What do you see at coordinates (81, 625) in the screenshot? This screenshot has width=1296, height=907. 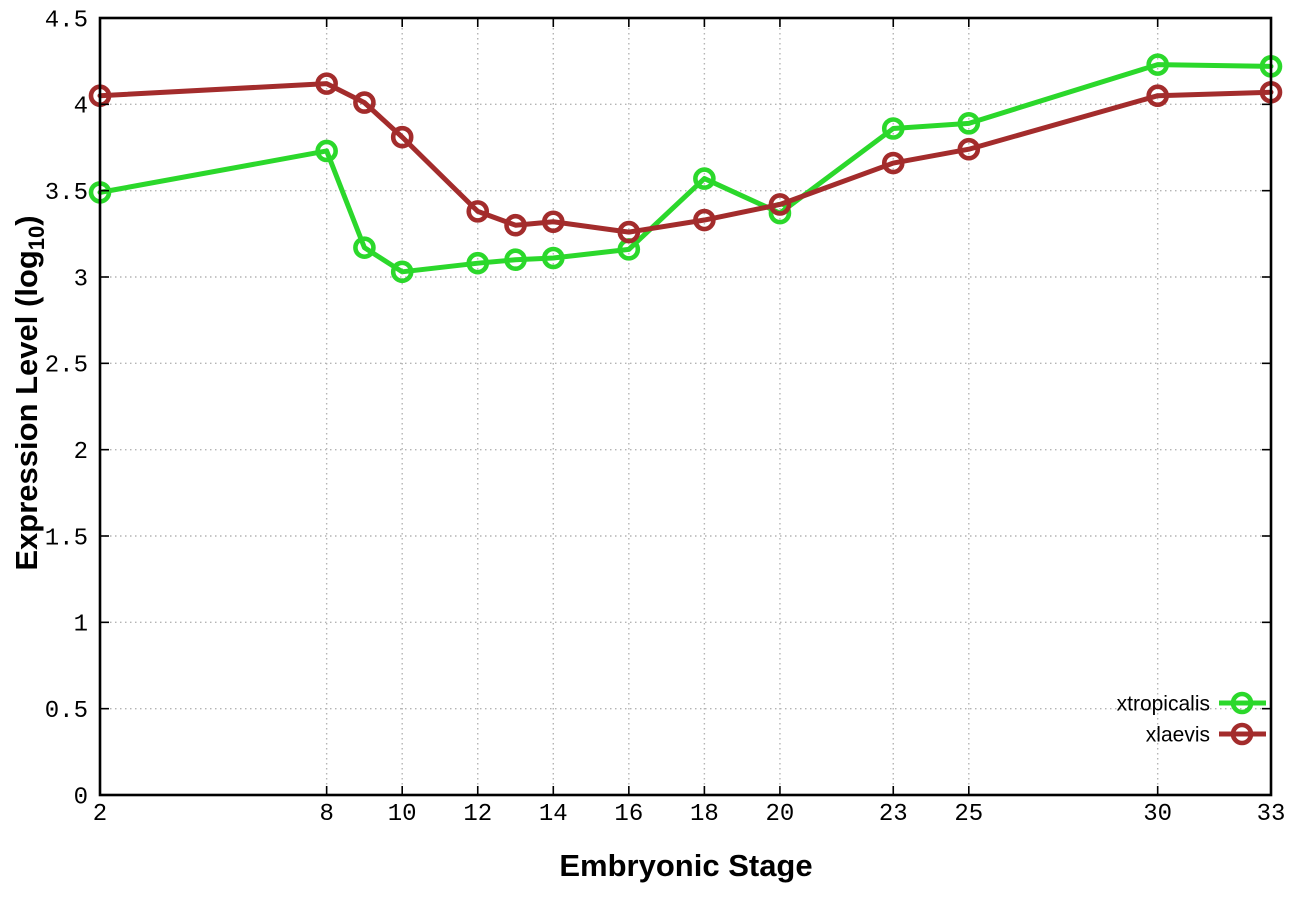 I see `y-tick-label: 1` at bounding box center [81, 625].